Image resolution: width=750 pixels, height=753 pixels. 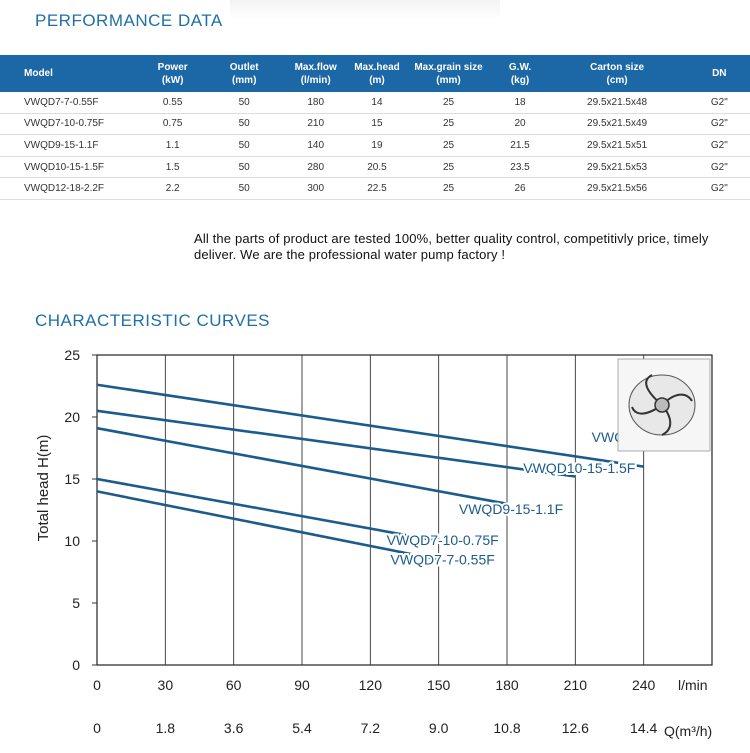 What do you see at coordinates (507, 685) in the screenshot?
I see `x-tick-label: 180` at bounding box center [507, 685].